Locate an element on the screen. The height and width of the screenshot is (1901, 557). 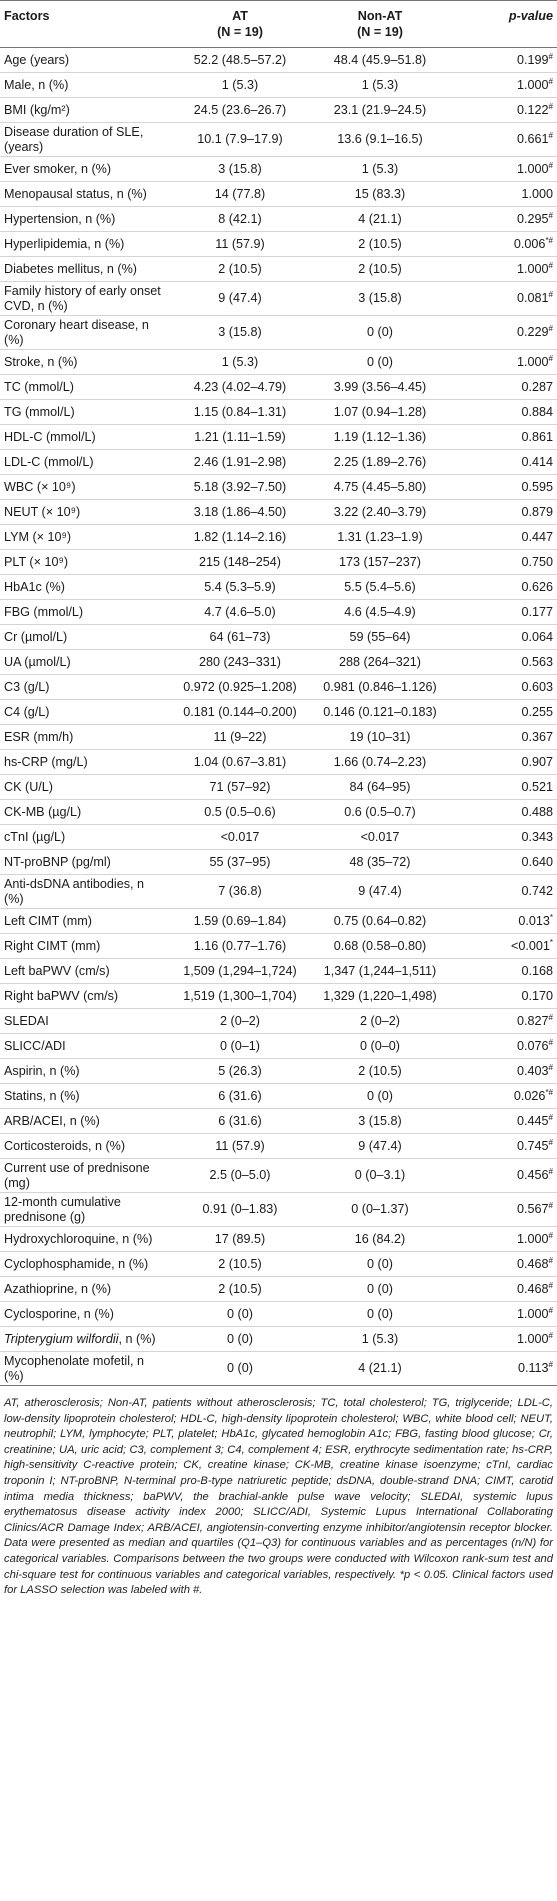
factor-cell-text: TG (mmol/L) is located at coordinates (39, 411).